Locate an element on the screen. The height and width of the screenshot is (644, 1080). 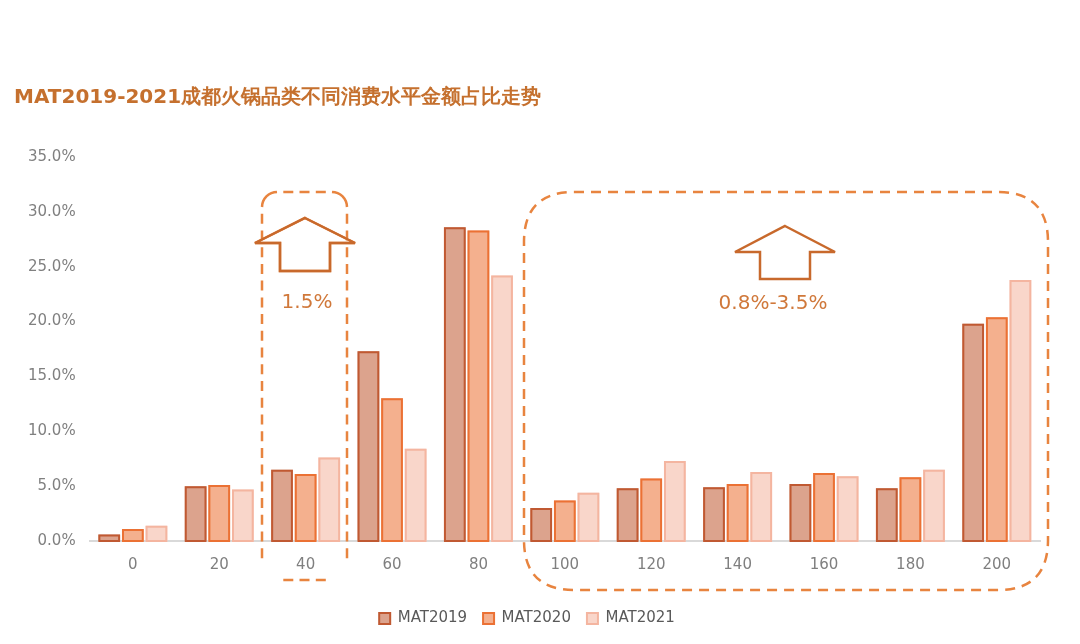
legend-label: MAT2019 is located at coordinates (432, 617).